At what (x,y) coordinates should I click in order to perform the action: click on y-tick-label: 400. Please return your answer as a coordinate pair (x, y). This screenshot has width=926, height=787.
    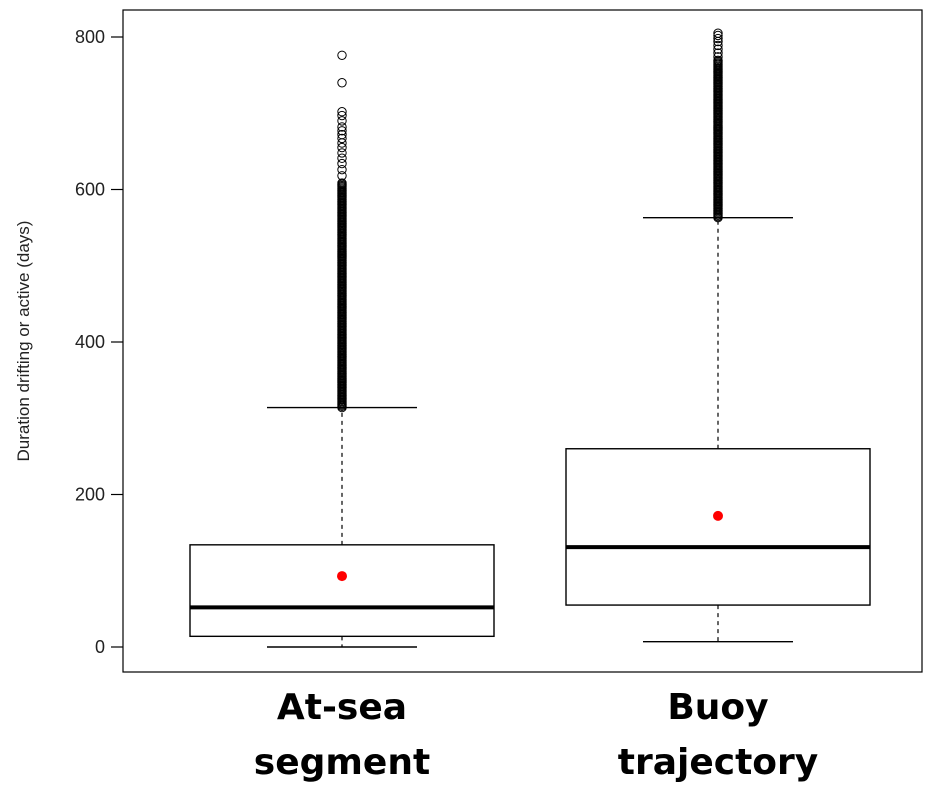
    Looking at the image, I should click on (90, 342).